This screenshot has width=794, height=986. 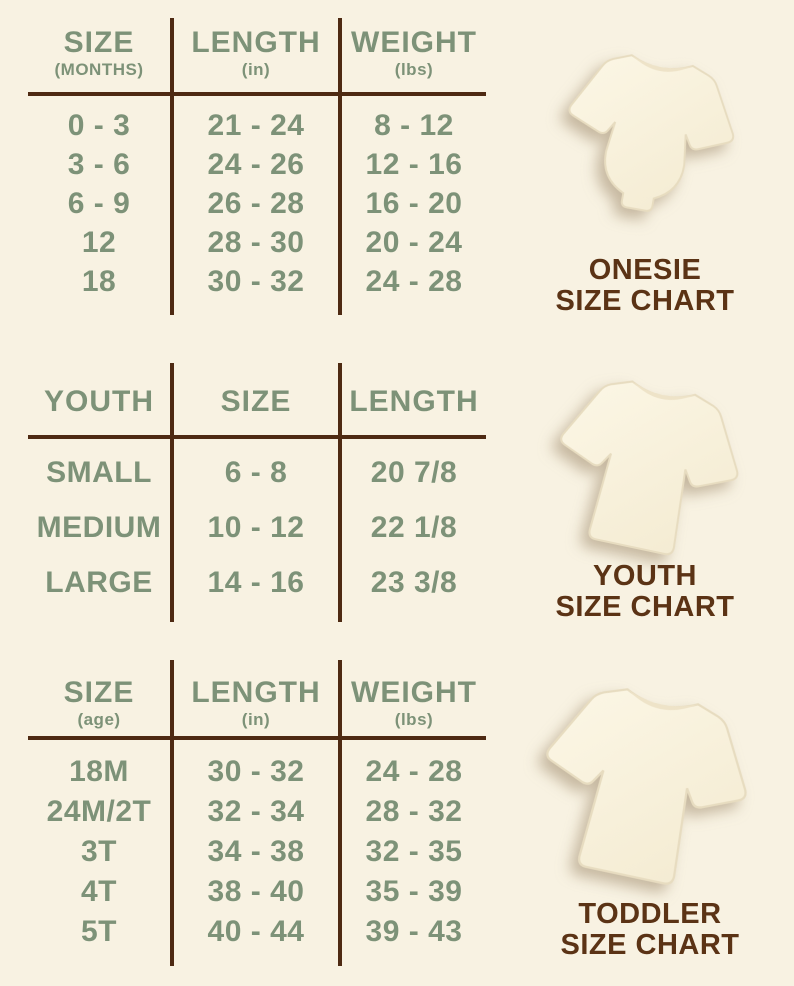 I want to click on onesie-col-header-size: SIZE (MONTHS), so click(x=99, y=57).